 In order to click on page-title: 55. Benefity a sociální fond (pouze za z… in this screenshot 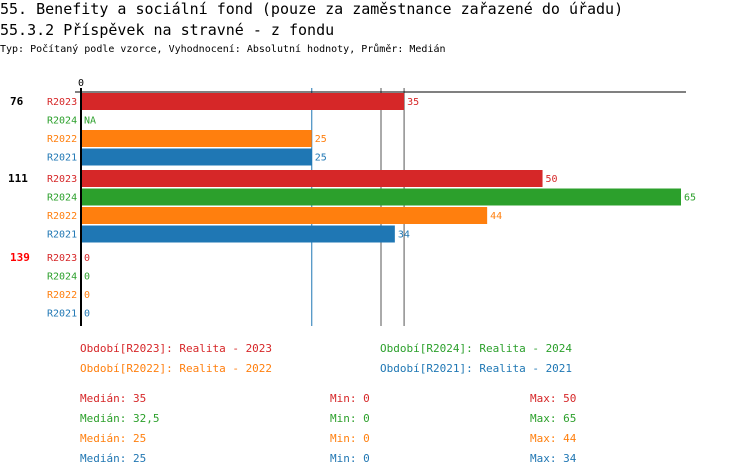, I will do `click(312, 9)`.